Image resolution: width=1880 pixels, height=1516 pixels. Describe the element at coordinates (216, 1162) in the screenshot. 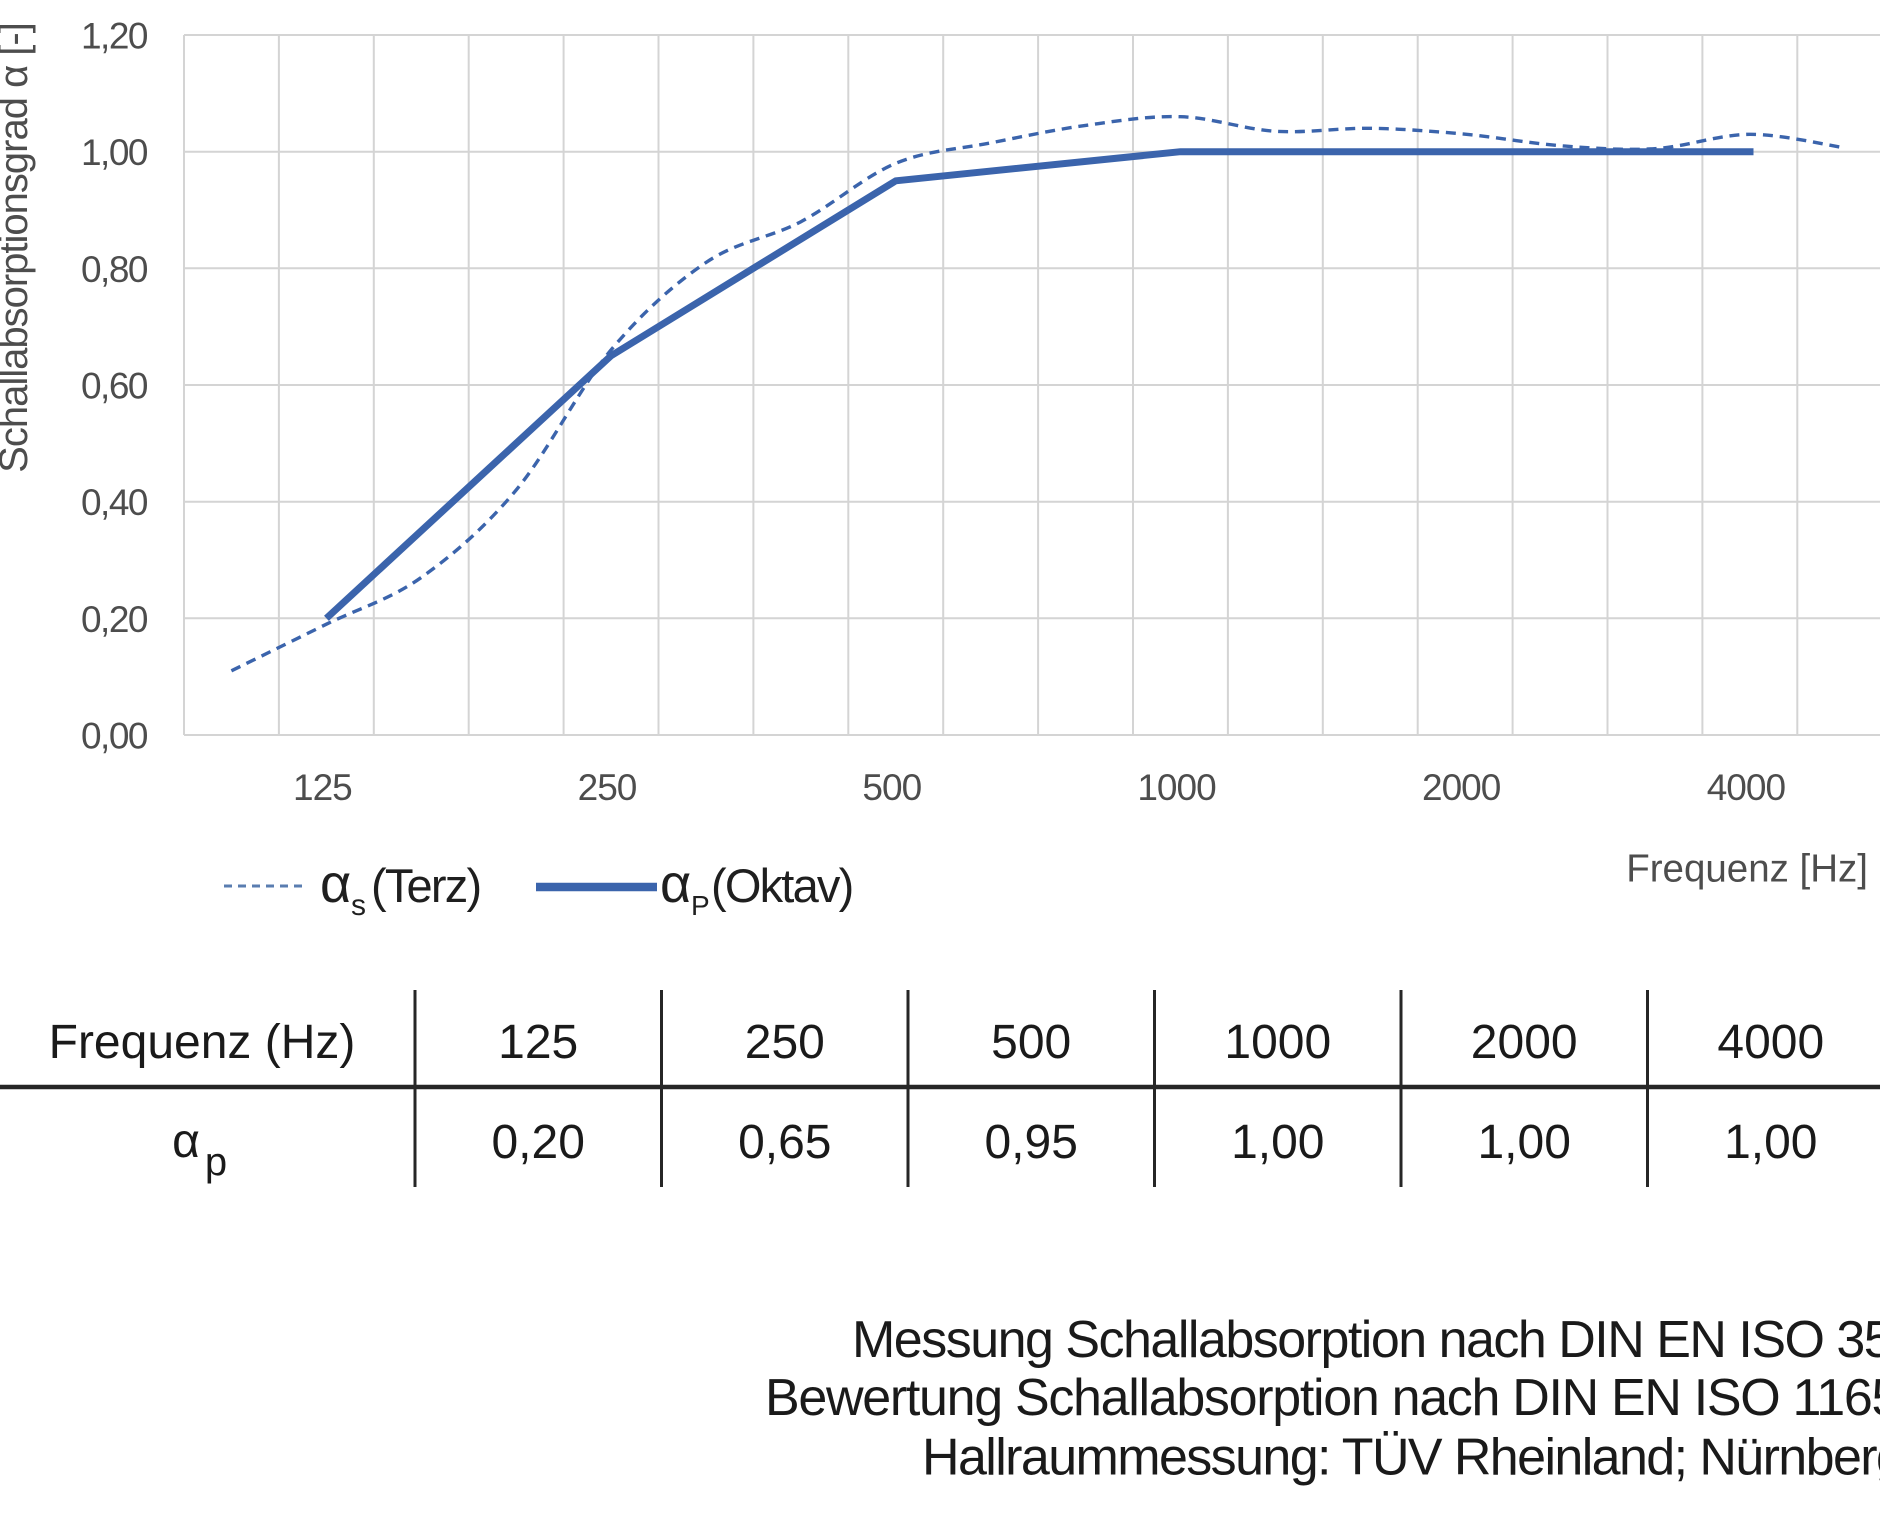

I see `svg-text: p` at that location.